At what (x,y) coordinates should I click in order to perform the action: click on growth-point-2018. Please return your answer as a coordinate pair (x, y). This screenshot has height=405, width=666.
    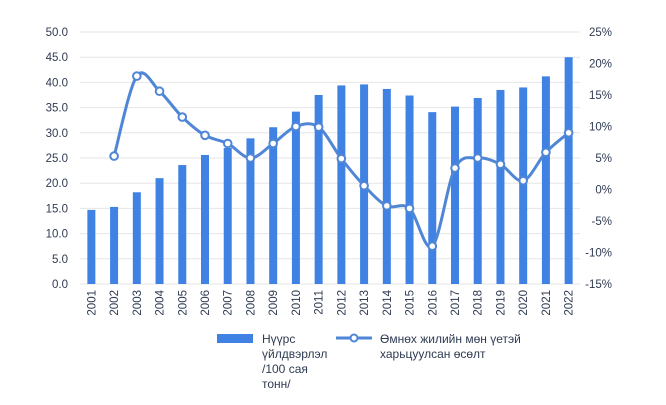
    Looking at the image, I should click on (477, 158).